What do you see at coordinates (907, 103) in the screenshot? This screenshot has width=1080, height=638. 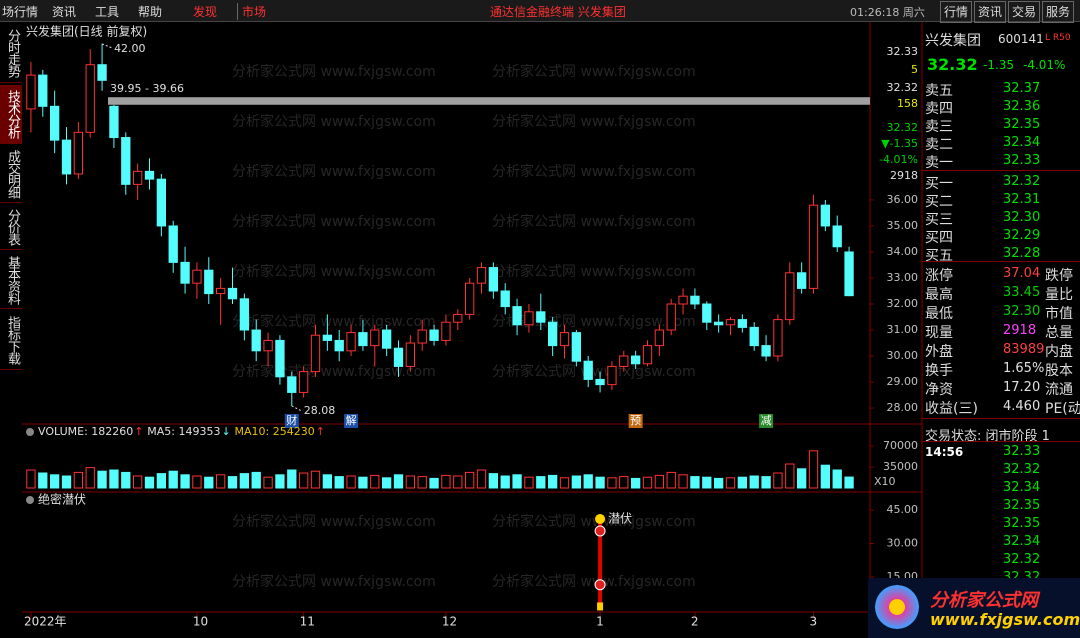 I see `axis-quote: 158` at bounding box center [907, 103].